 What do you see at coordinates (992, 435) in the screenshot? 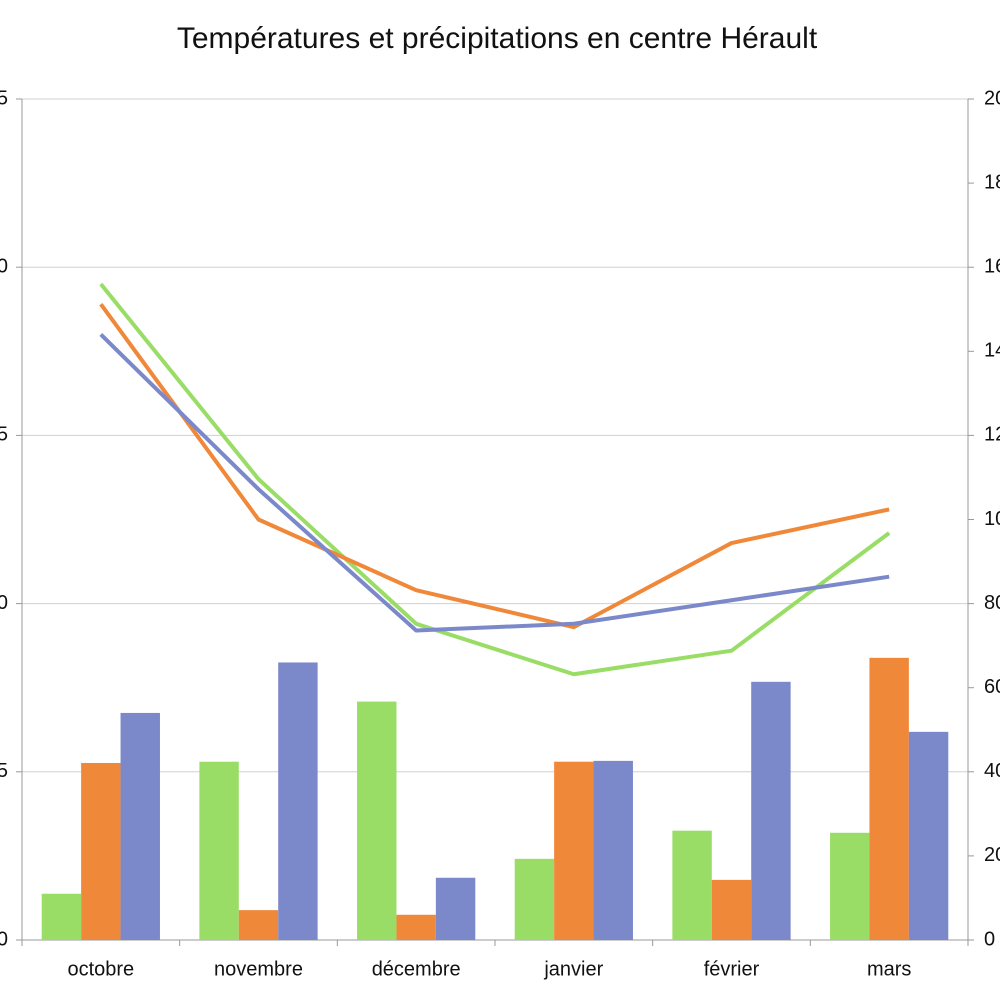
I see `y2-tick-label: 120` at bounding box center [992, 435].